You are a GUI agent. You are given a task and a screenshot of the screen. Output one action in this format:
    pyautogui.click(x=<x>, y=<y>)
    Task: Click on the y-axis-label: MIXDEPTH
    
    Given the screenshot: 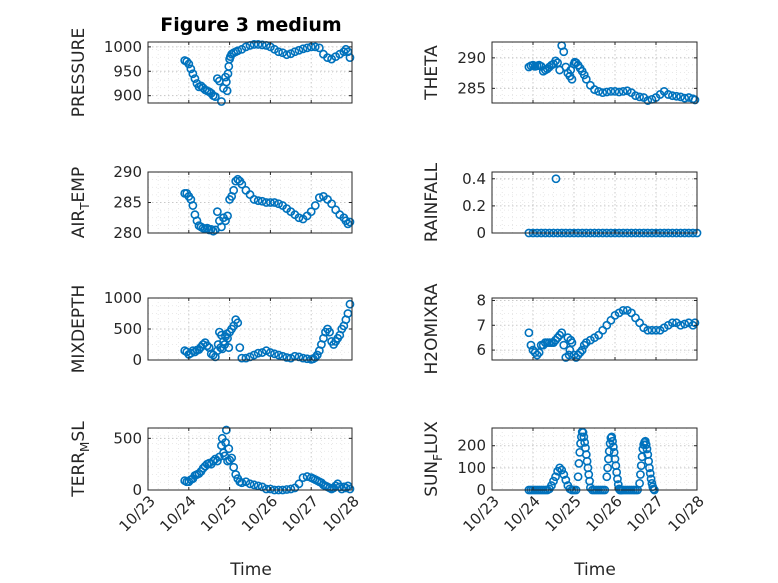 What is the action you would take?
    pyautogui.click(x=79, y=329)
    